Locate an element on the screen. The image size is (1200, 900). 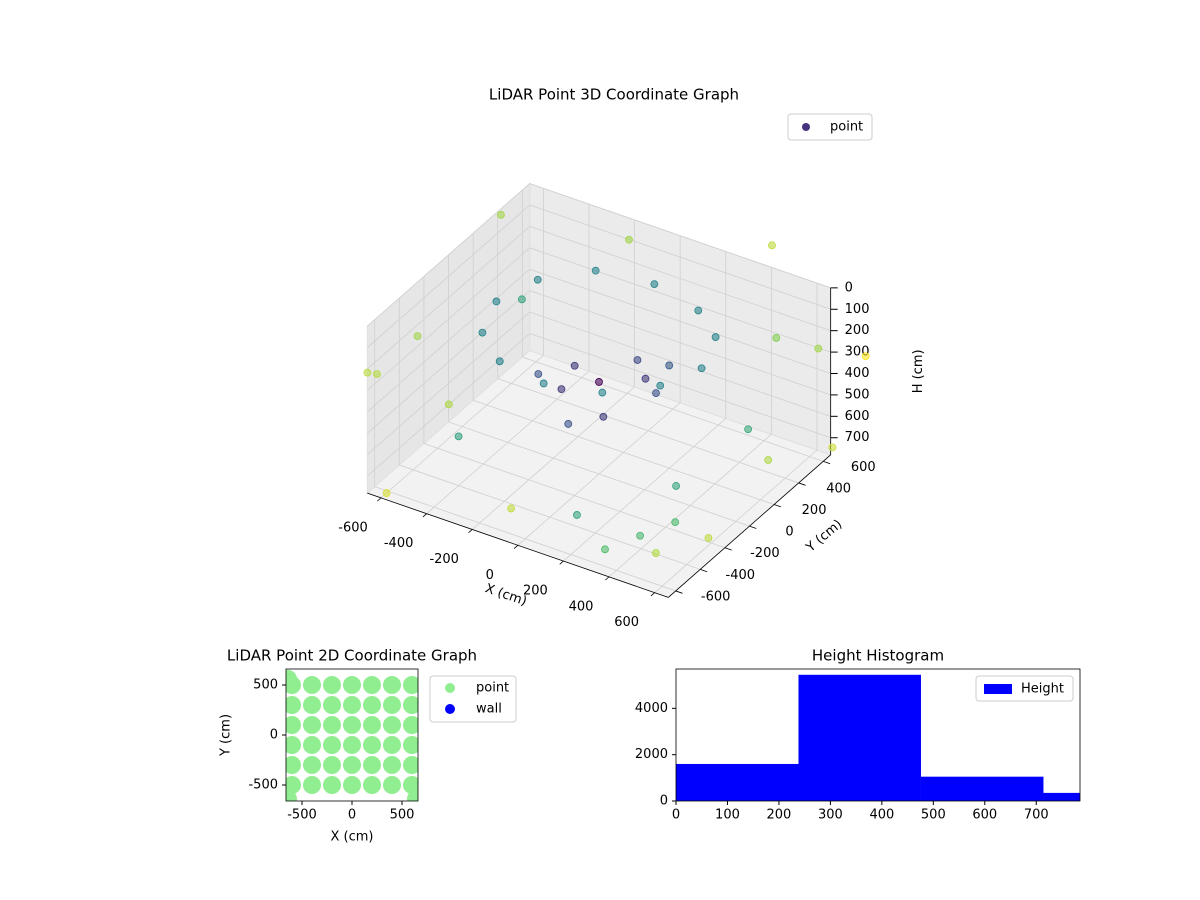
x-tick-label: 600 is located at coordinates (626, 622).